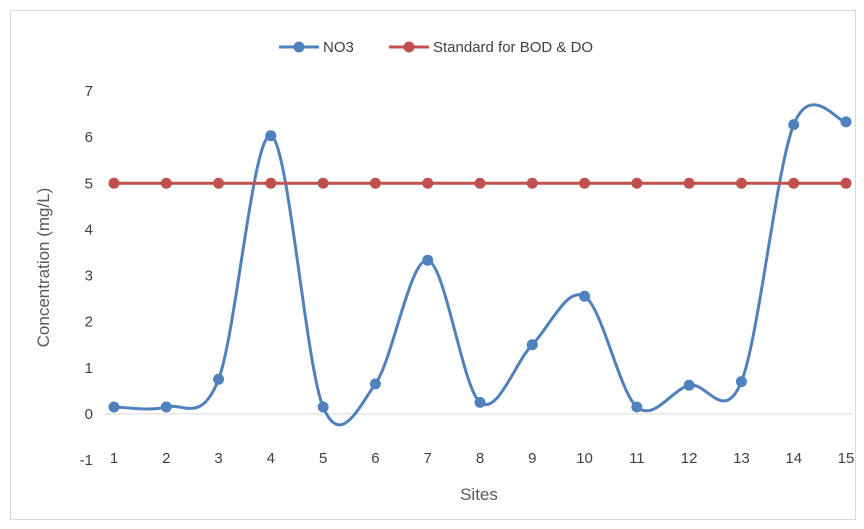 Image resolution: width=864 pixels, height=529 pixels. What do you see at coordinates (166, 458) in the screenshot?
I see `x-tick-label: 2` at bounding box center [166, 458].